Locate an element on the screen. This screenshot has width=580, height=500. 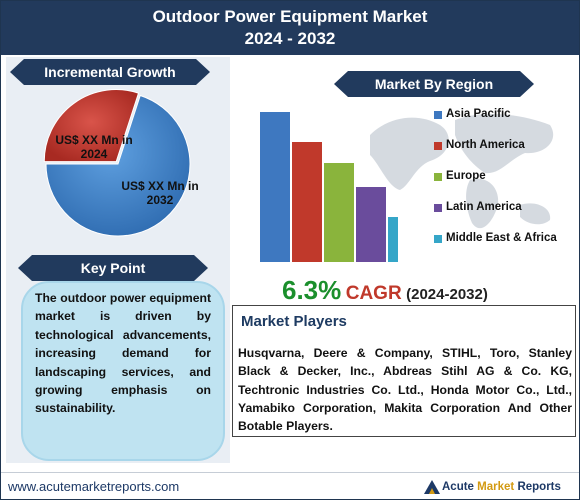
world-map-graphic is located at coordinates (462, 171).